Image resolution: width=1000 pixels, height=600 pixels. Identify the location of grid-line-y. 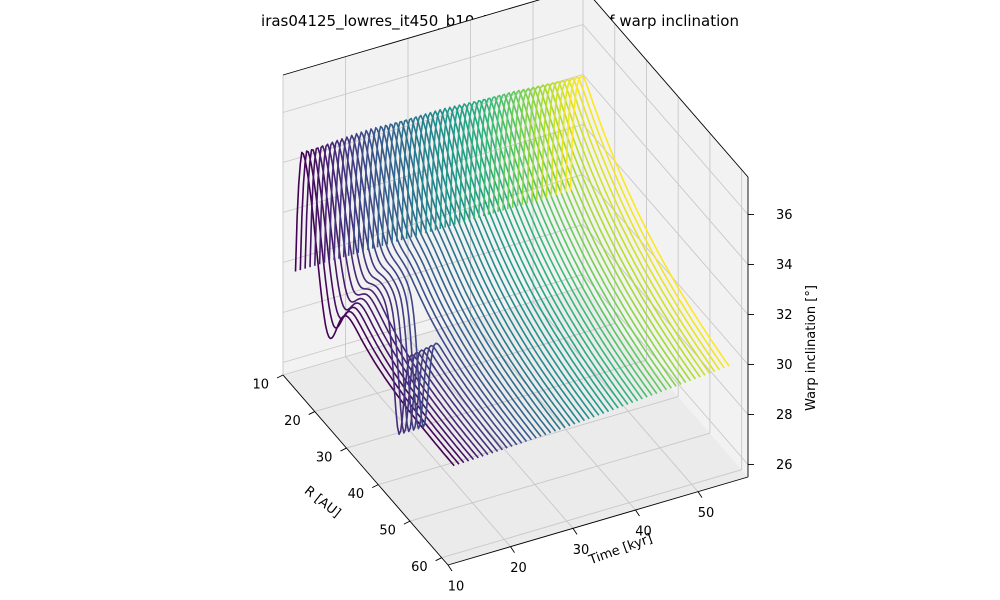
(428, 451).